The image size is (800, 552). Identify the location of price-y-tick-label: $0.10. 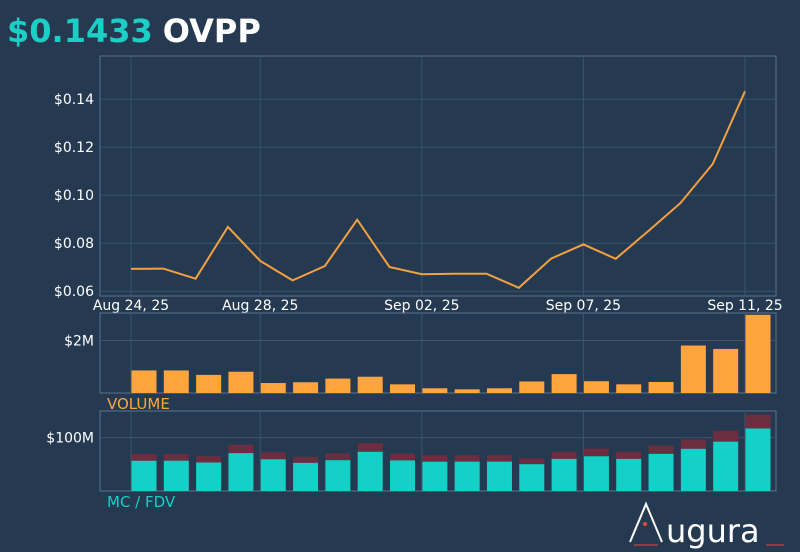
(74, 196).